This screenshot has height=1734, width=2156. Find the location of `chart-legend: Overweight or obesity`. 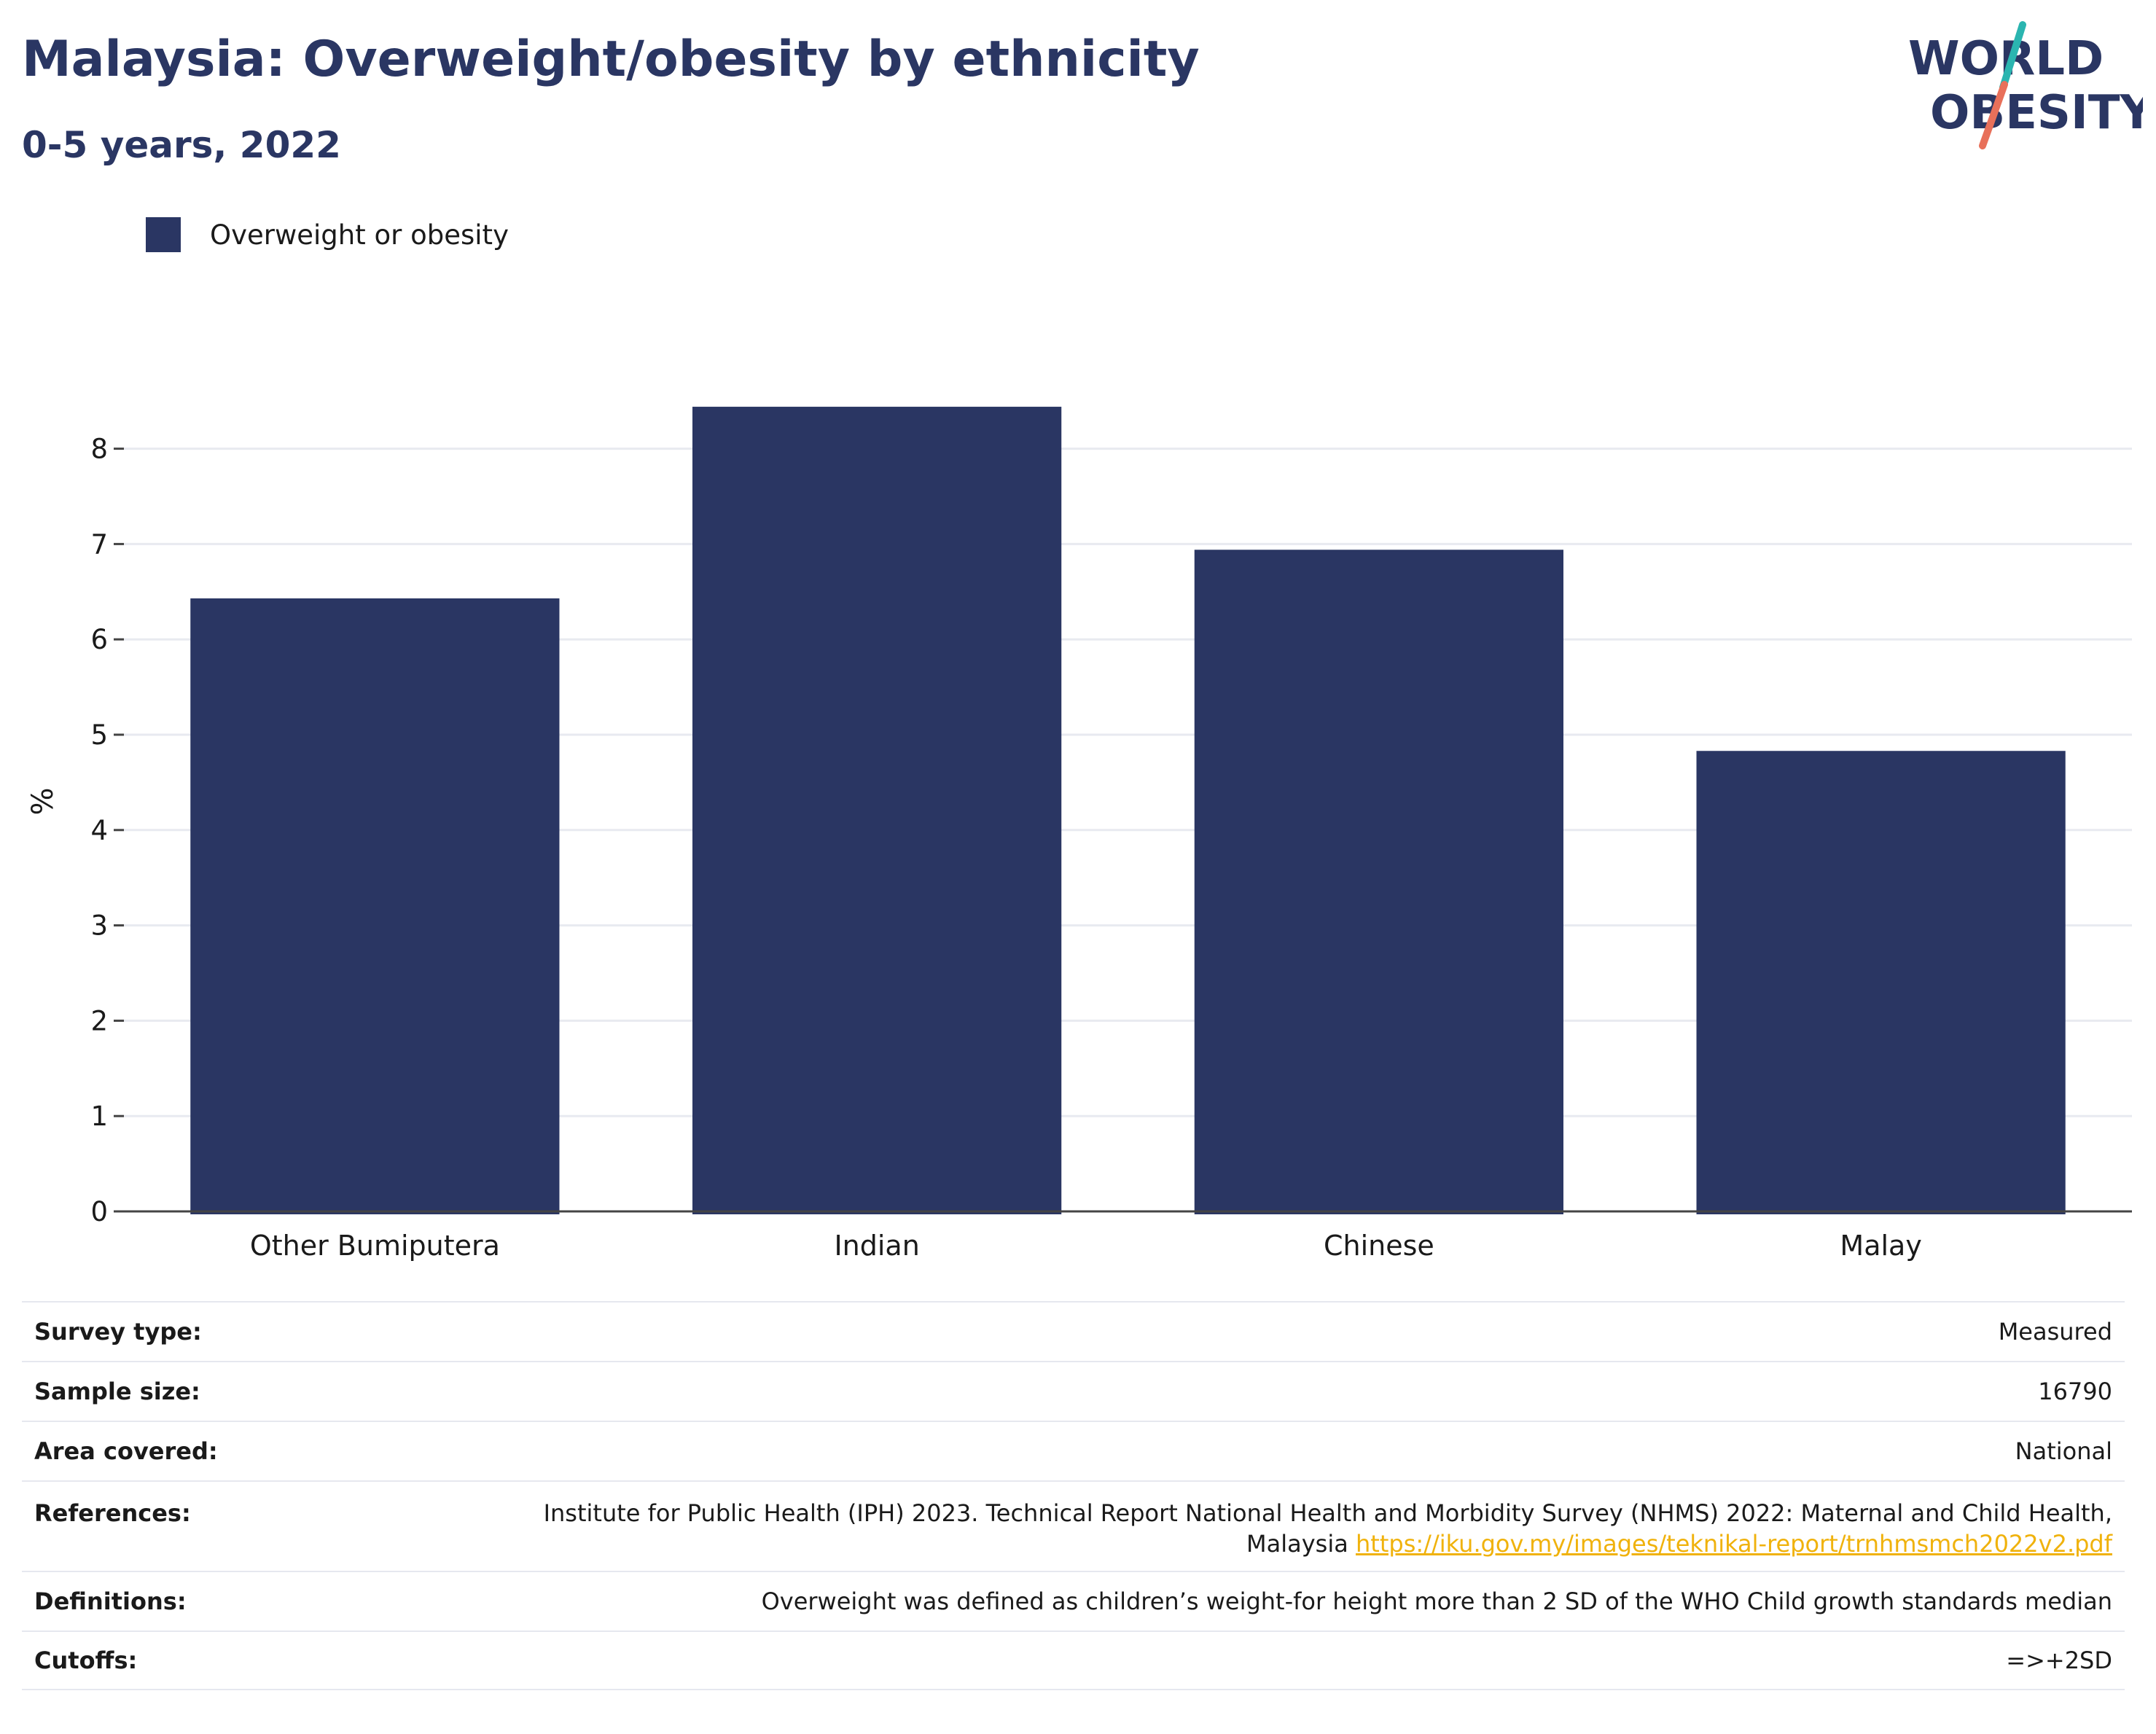

chart-legend: Overweight or obesity is located at coordinates (328, 234).